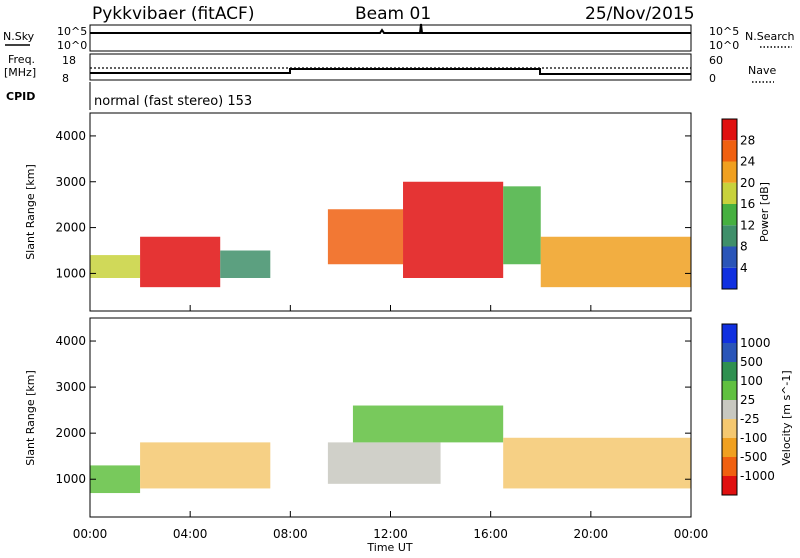 Image resolution: width=800 pixels, height=558 pixels. What do you see at coordinates (70, 136) in the screenshot?
I see `power-ytick-label-3: 4000` at bounding box center [70, 136].